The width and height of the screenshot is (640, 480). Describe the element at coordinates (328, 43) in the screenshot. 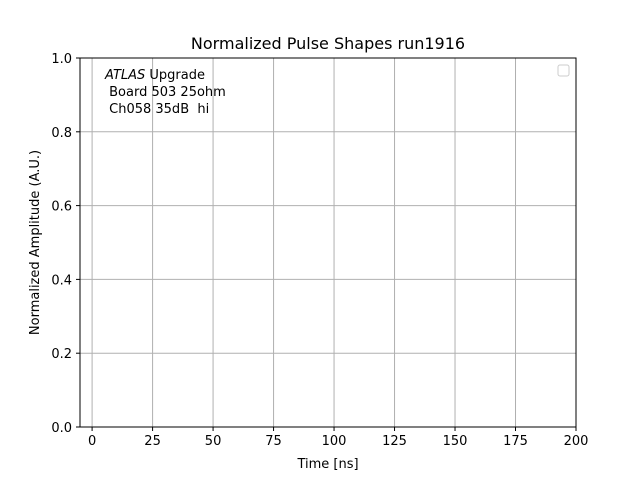

I see `chart-title: Normalized Pulse Shapes run1916` at that location.